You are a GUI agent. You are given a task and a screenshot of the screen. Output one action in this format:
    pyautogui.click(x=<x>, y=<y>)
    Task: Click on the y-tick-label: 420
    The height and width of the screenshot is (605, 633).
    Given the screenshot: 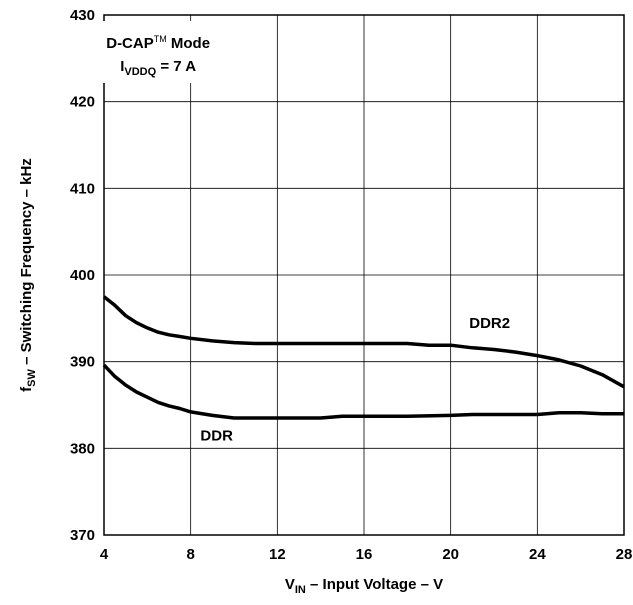 What is the action you would take?
    pyautogui.click(x=82, y=102)
    